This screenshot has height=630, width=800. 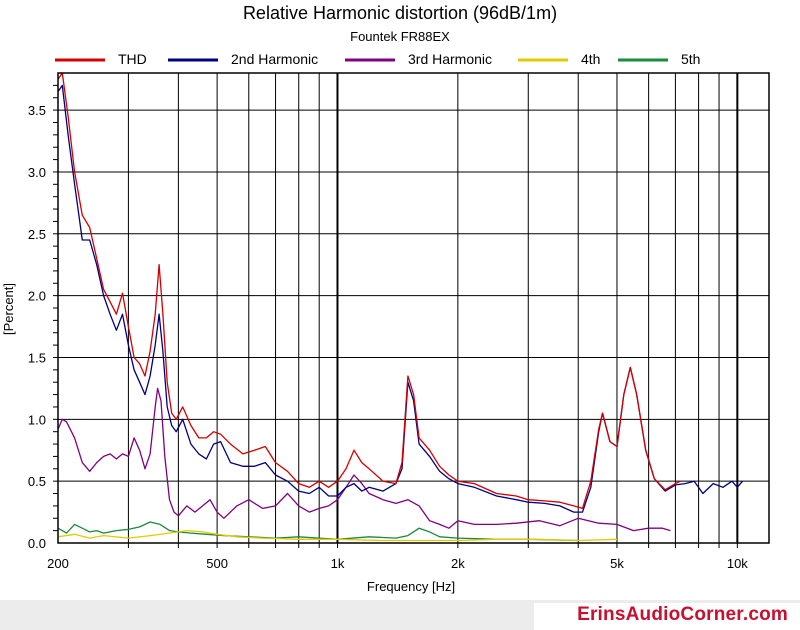 I want to click on x-tick-label: 5k, so click(x=617, y=563).